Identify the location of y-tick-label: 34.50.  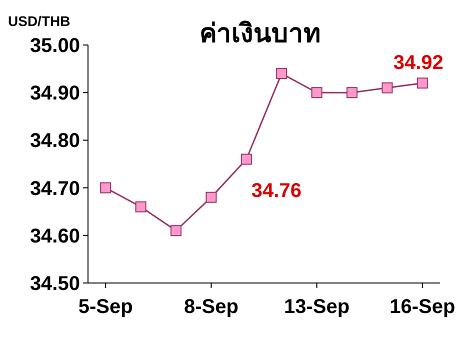
(55, 284).